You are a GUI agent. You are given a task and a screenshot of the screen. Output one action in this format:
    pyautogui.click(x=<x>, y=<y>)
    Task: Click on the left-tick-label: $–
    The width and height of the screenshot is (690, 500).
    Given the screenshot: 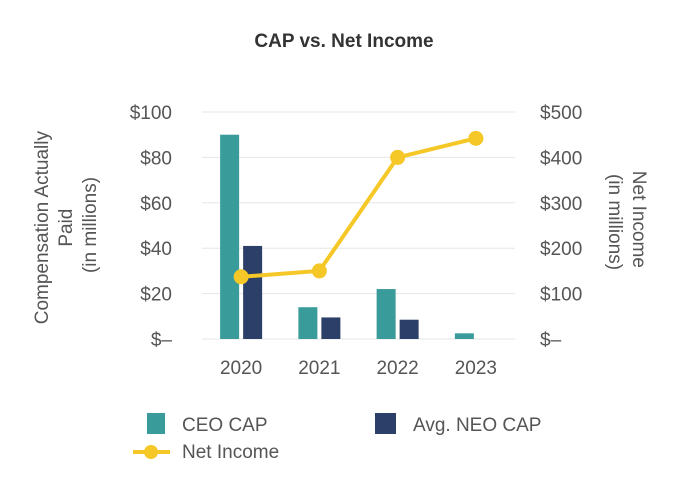 What is the action you would take?
    pyautogui.click(x=162, y=340)
    